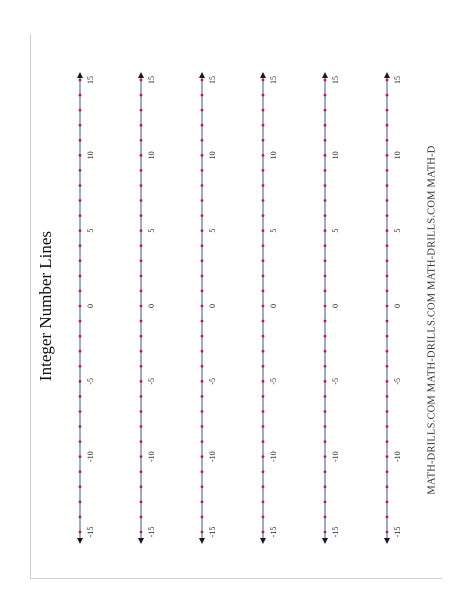 This screenshot has height=613, width=474. I want to click on bottom-margin-rule, so click(236, 578).